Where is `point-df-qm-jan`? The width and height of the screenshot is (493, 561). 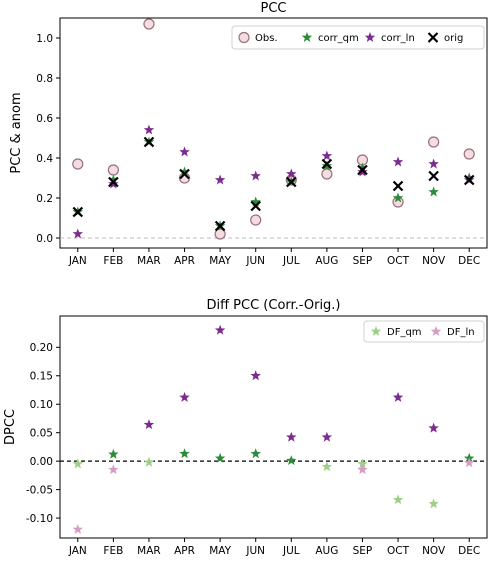
point-df-qm-jan is located at coordinates (78, 463).